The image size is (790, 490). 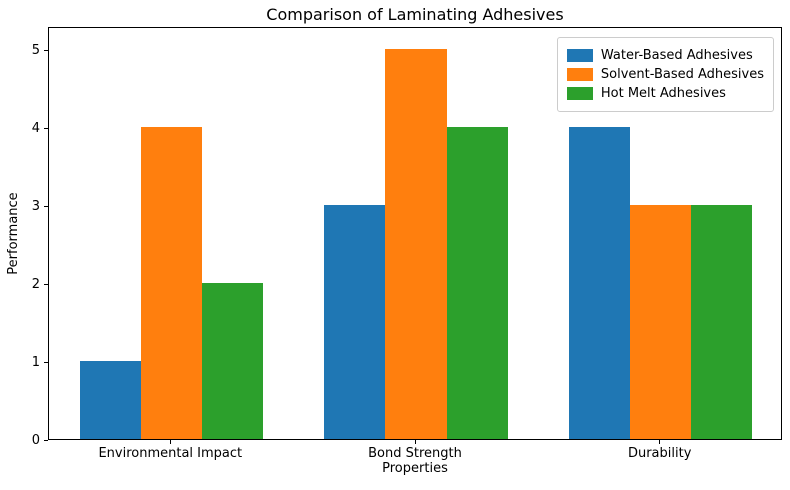 What do you see at coordinates (676, 55) in the screenshot?
I see `legend-label-water-based-adhesives: Water-Based Adhesives` at bounding box center [676, 55].